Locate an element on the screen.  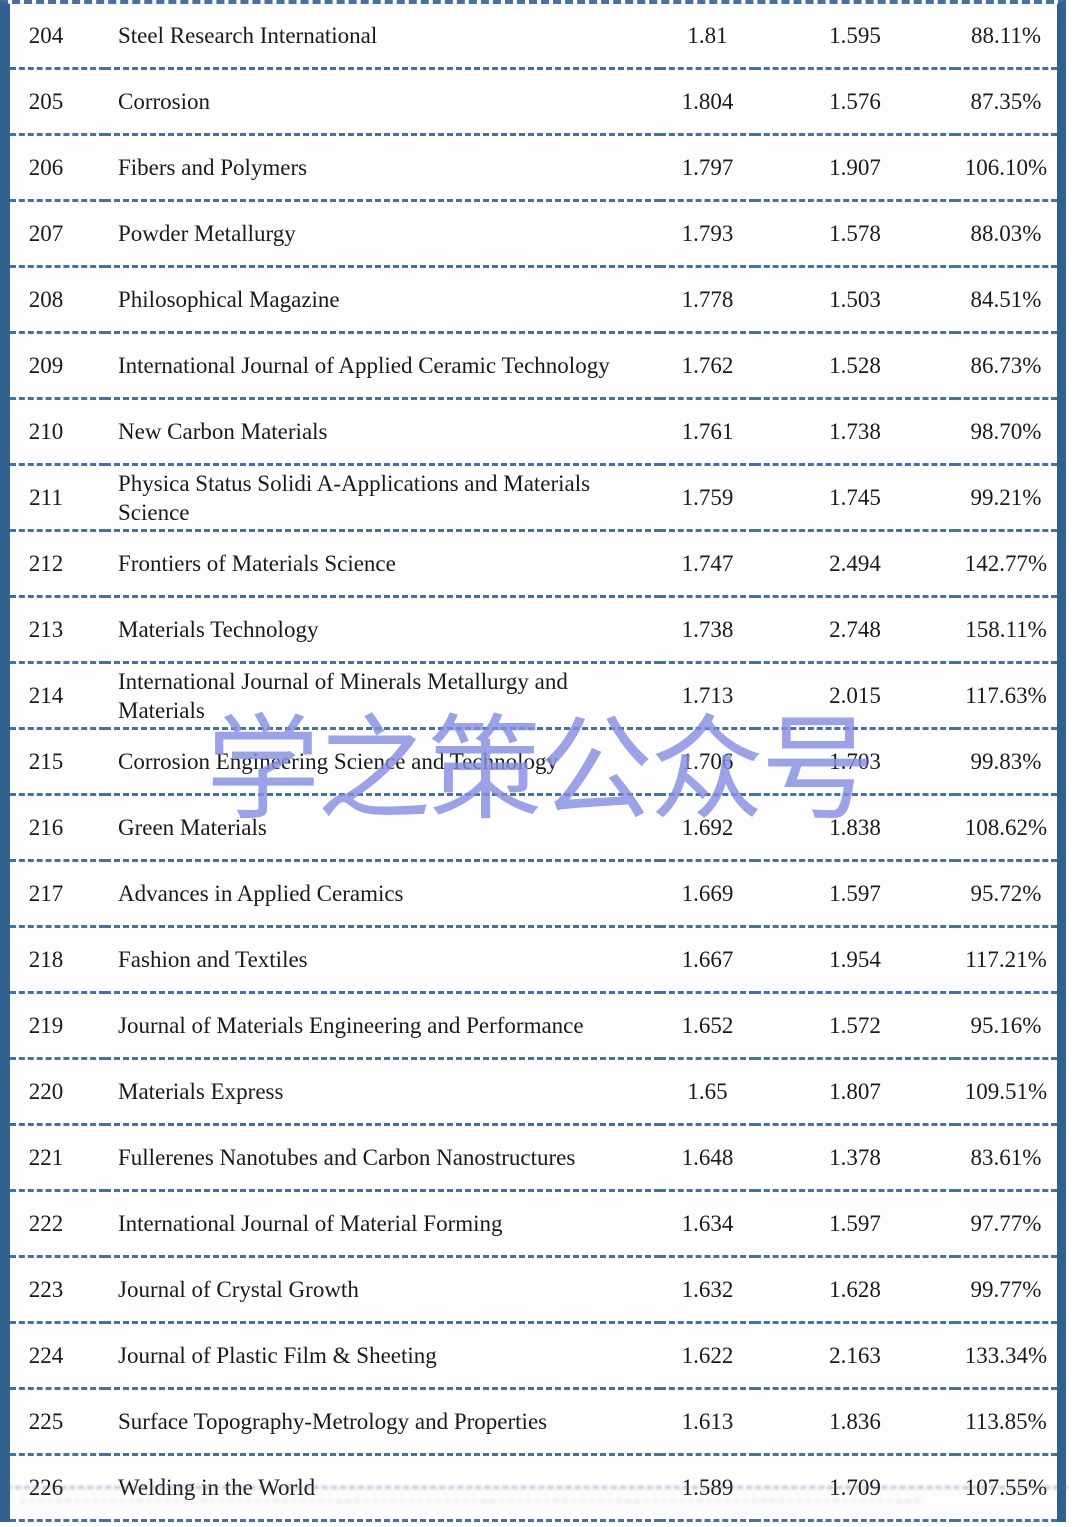
journal-percent: 86.73% is located at coordinates (1006, 366).